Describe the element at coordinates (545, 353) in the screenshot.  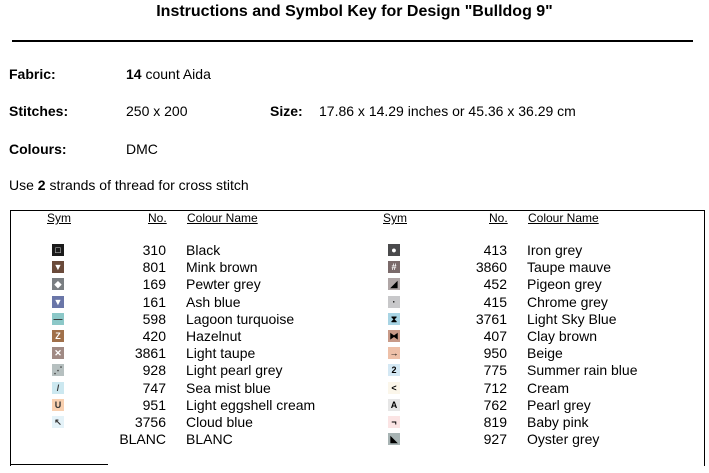
I see `colour-name: Beige` at that location.